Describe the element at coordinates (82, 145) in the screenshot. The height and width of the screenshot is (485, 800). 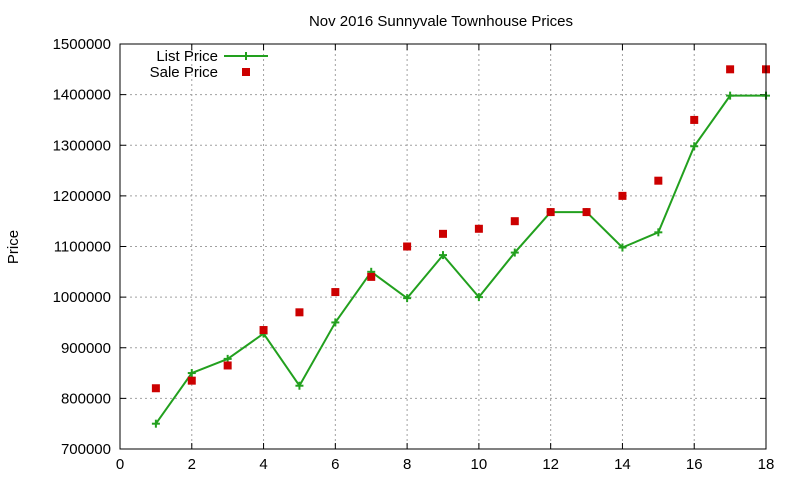
I see `y-tick-label: 1300000` at that location.